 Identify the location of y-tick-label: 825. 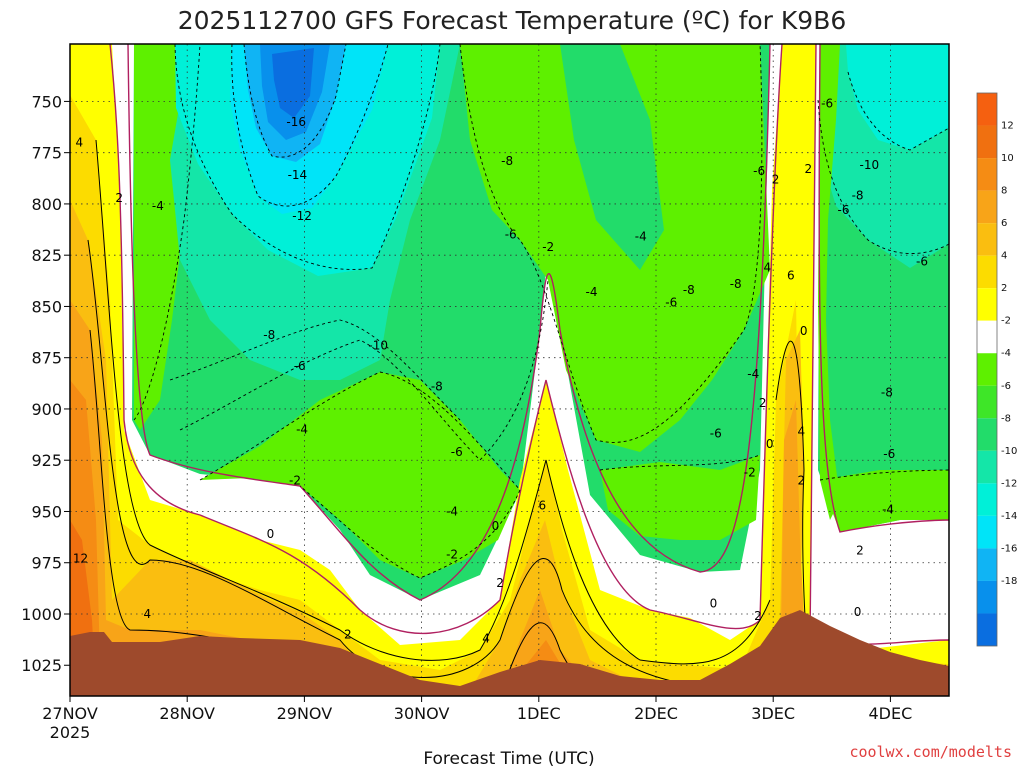
(46, 255).